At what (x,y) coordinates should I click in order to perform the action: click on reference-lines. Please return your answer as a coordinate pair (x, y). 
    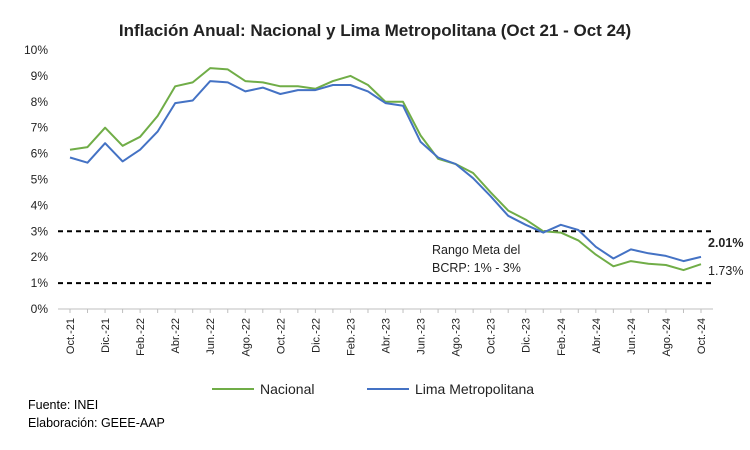
    Looking at the image, I should click on (385, 257).